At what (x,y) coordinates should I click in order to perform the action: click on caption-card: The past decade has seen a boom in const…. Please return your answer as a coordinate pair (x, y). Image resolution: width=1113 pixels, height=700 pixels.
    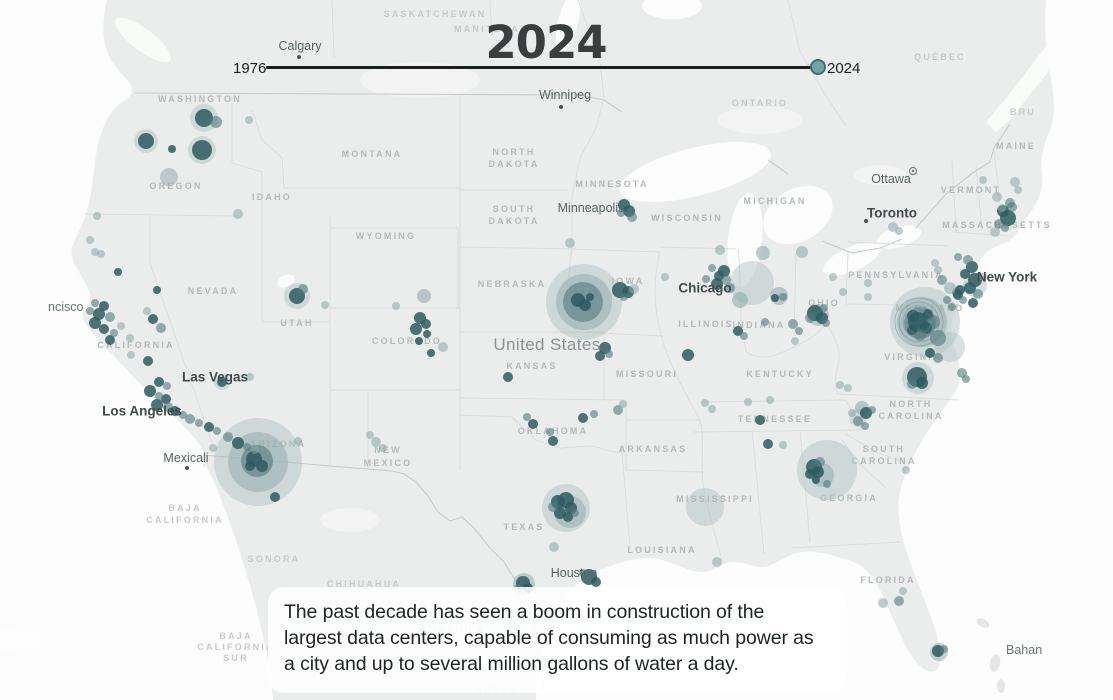
    Looking at the image, I should click on (557, 640).